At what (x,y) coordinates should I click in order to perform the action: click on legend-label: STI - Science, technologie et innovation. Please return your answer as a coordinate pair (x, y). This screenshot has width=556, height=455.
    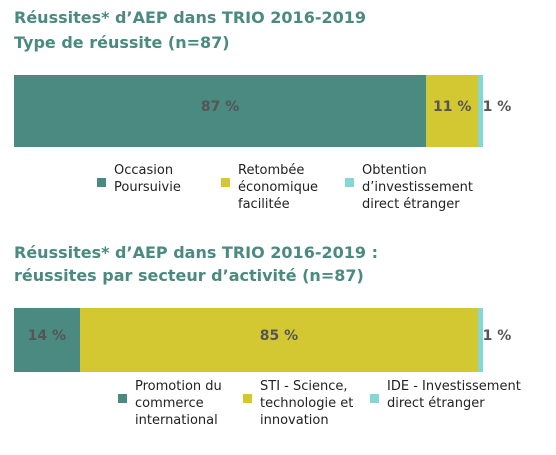
    Looking at the image, I should click on (307, 403).